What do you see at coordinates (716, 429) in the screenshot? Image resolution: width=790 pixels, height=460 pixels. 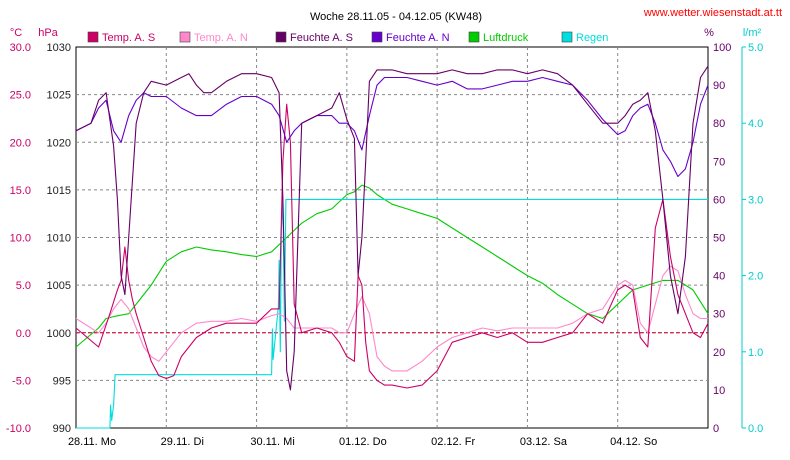 I see `humidity-tick-label: 0` at bounding box center [716, 429].